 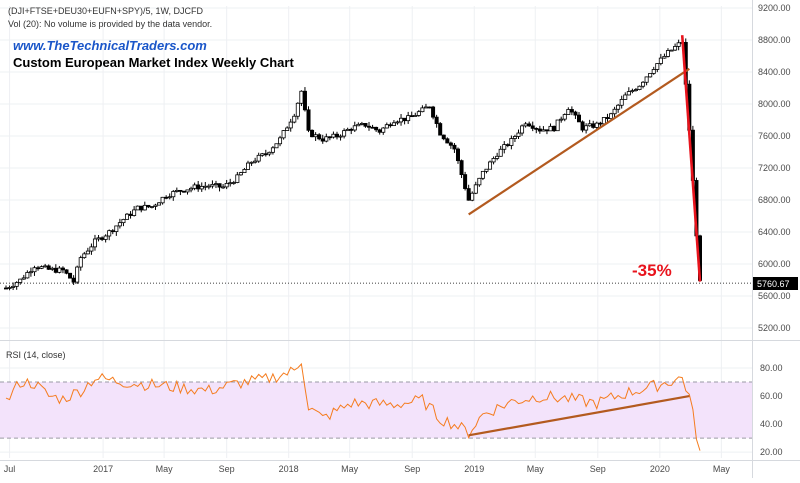 What do you see at coordinates (106, 11) in the screenshot?
I see `symbol-line: (DJI+FTSE+DEU30+EUFN+SPY)/5, 1W, DJCFD` at bounding box center [106, 11].